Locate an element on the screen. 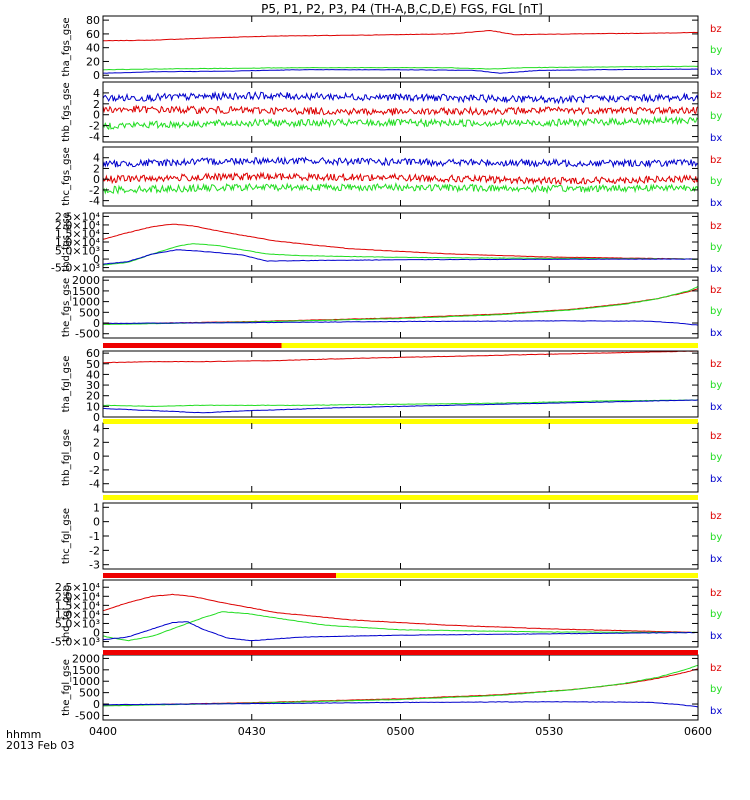 This screenshot has width=750, height=800. y-tick-label: 20 is located at coordinates (93, 61).